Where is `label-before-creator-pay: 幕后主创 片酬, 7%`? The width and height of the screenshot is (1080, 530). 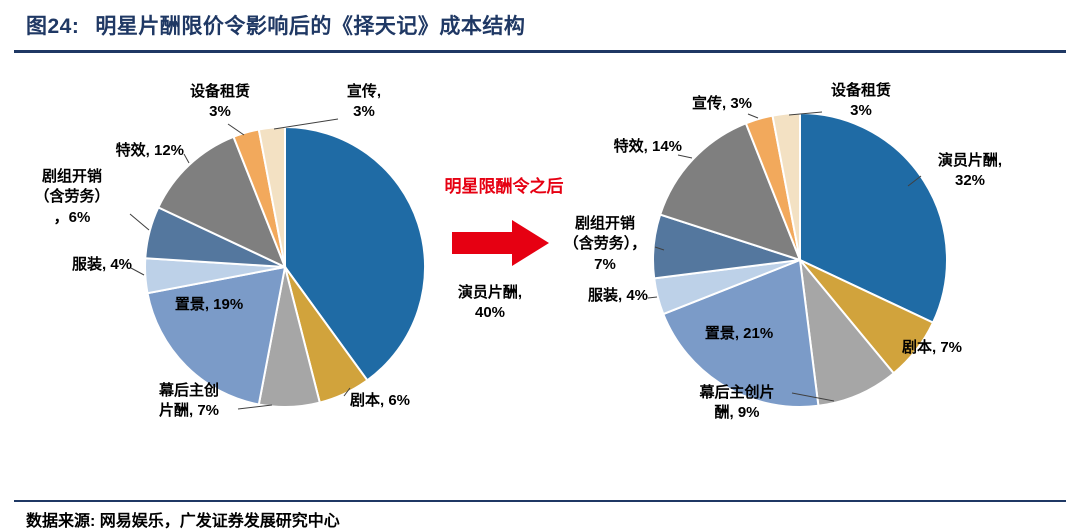
label-before-creator-pay: 幕后主创 片酬, 7% is located at coordinates (188, 401).